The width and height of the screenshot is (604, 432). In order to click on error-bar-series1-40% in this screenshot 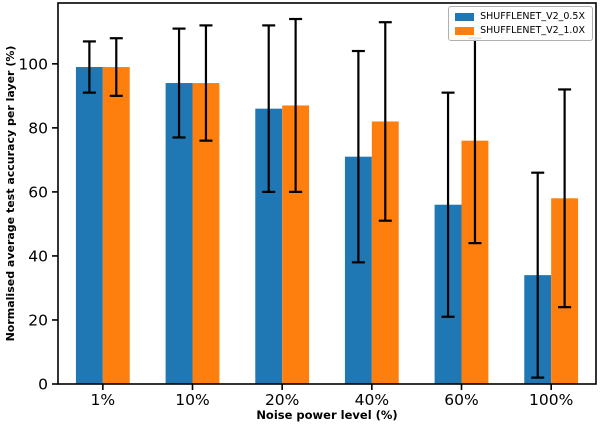, I will do `click(385, 121)`.